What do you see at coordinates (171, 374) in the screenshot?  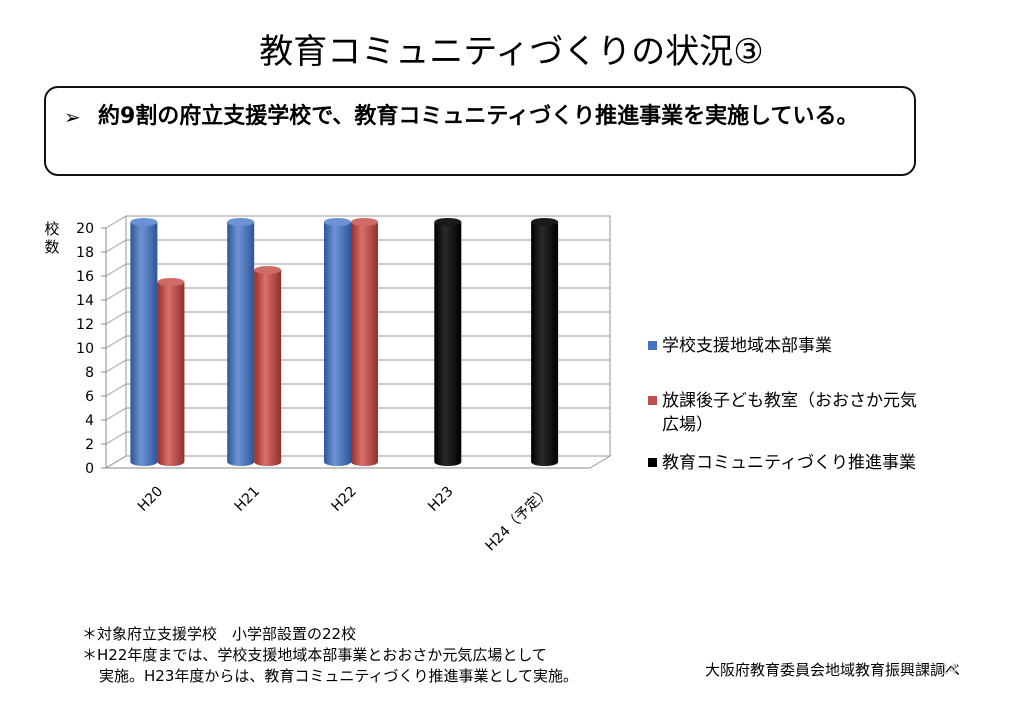 I see `bar-放課後子ども教室（おおさか元気広場）-H20` at bounding box center [171, 374].